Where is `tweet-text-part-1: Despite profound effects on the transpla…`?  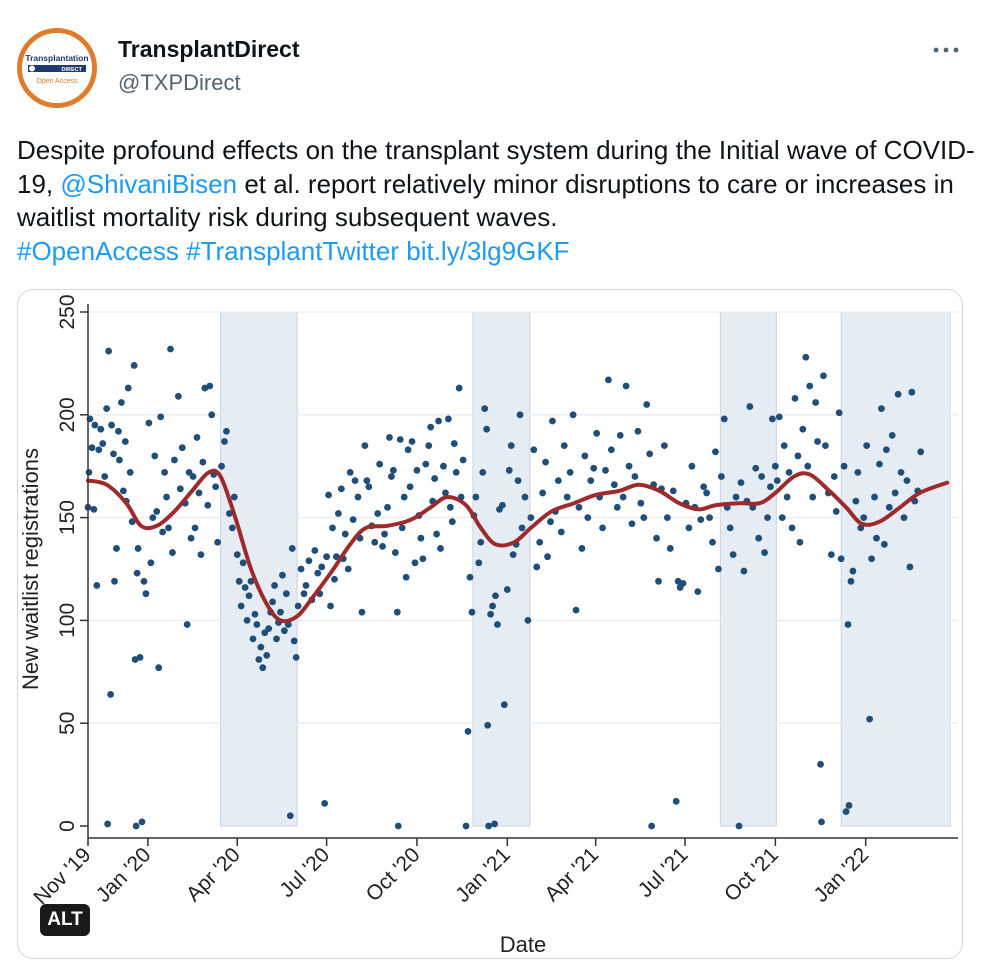 tweet-text-part-1: Despite profound effects on the transpla… is located at coordinates (496, 167).